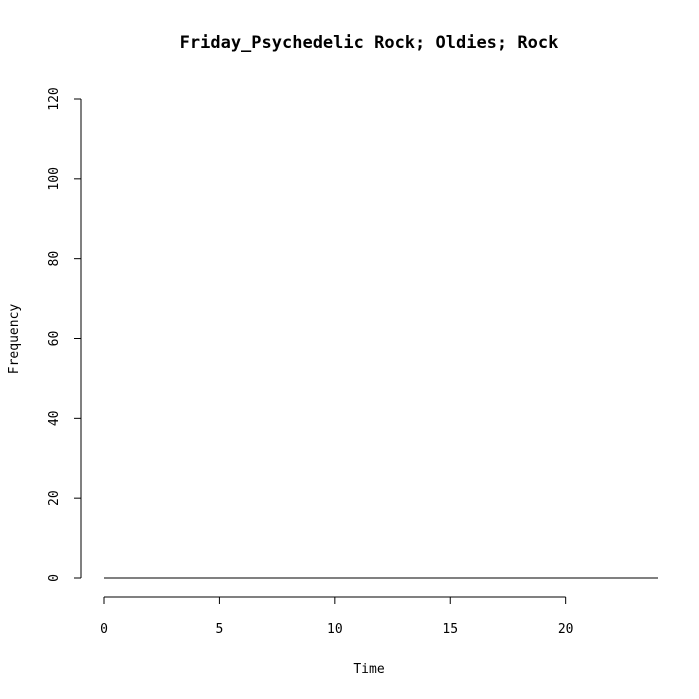  I want to click on y-tick-label: 120, so click(54, 98).